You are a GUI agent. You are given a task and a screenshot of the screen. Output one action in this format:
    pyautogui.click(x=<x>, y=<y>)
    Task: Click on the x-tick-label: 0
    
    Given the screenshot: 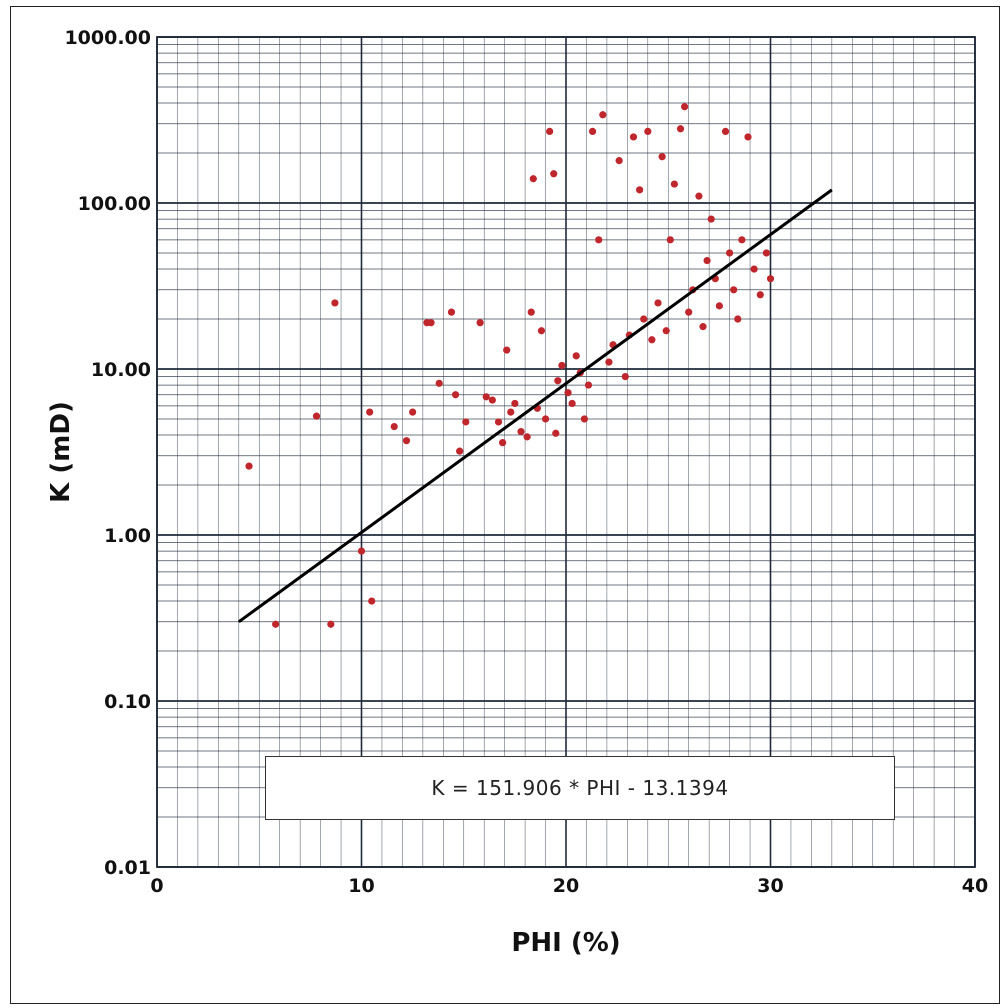 What is the action you would take?
    pyautogui.click(x=156, y=886)
    